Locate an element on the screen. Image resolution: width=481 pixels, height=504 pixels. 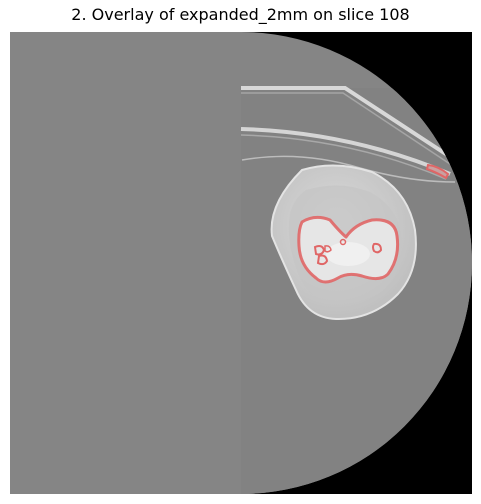
figure-title: 2. Overlay of expanded_2mm on slice 108 is located at coordinates (240, 15).